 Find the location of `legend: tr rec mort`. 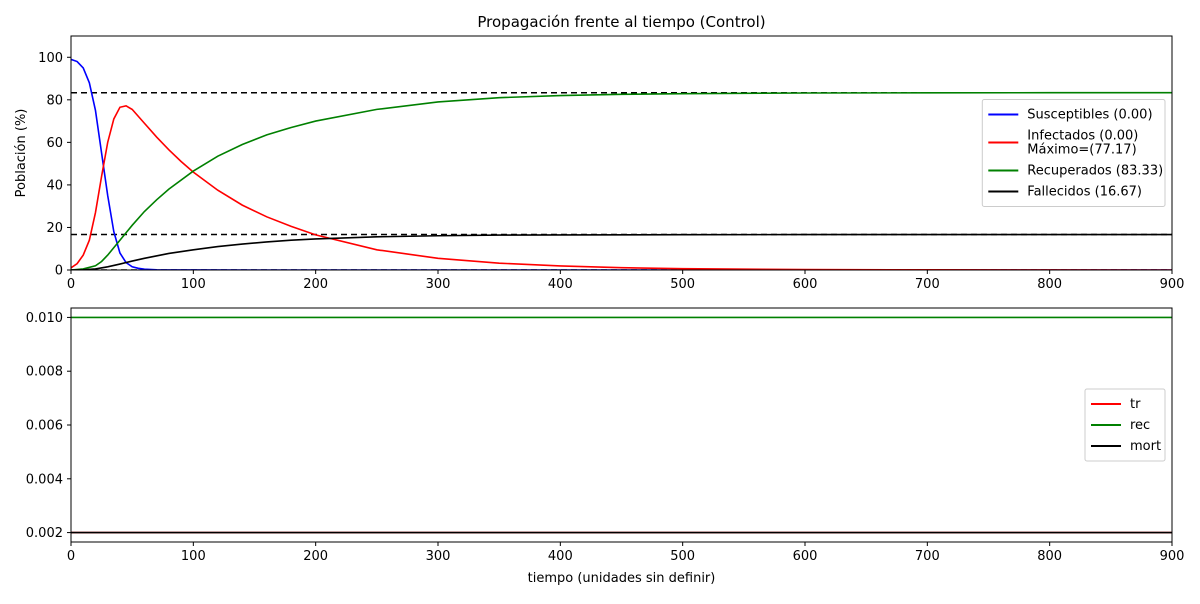

legend: tr rec mort is located at coordinates (1125, 425).